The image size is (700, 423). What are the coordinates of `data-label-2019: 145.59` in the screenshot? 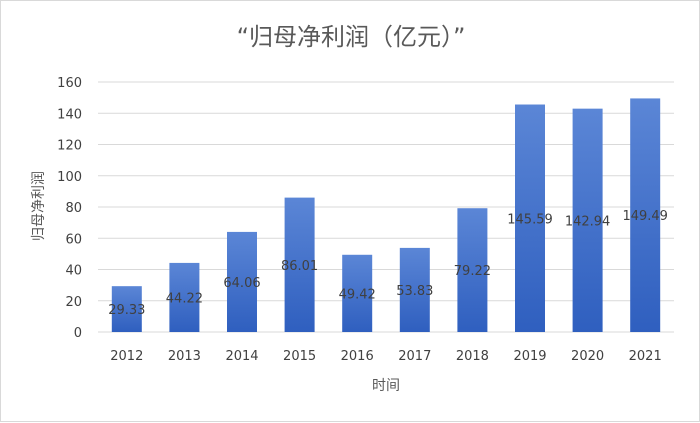 It's located at (530, 219).